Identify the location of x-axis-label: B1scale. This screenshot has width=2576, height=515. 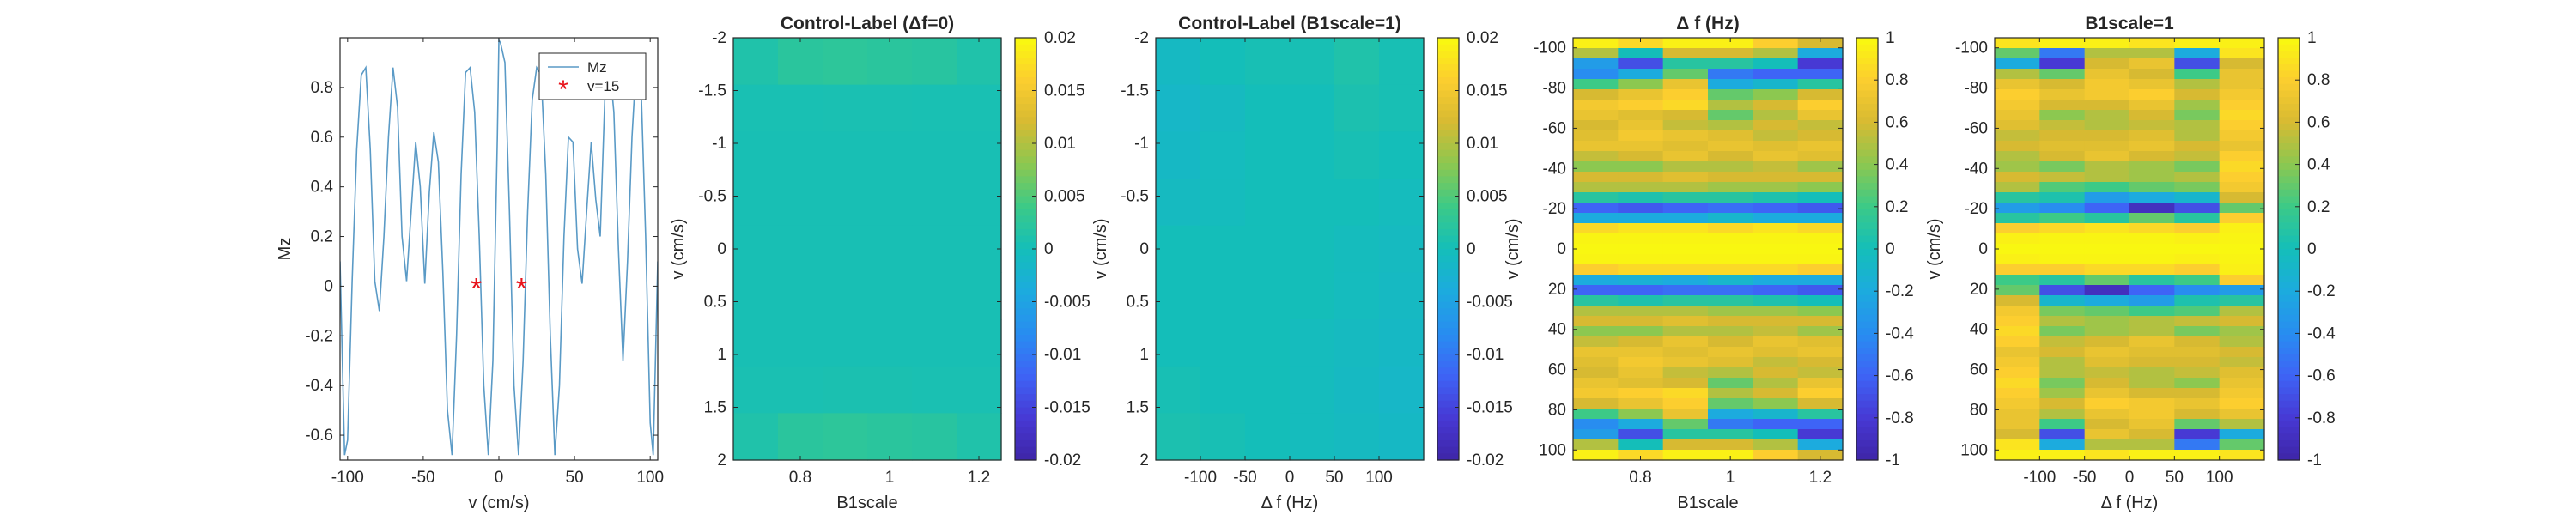
(1708, 503).